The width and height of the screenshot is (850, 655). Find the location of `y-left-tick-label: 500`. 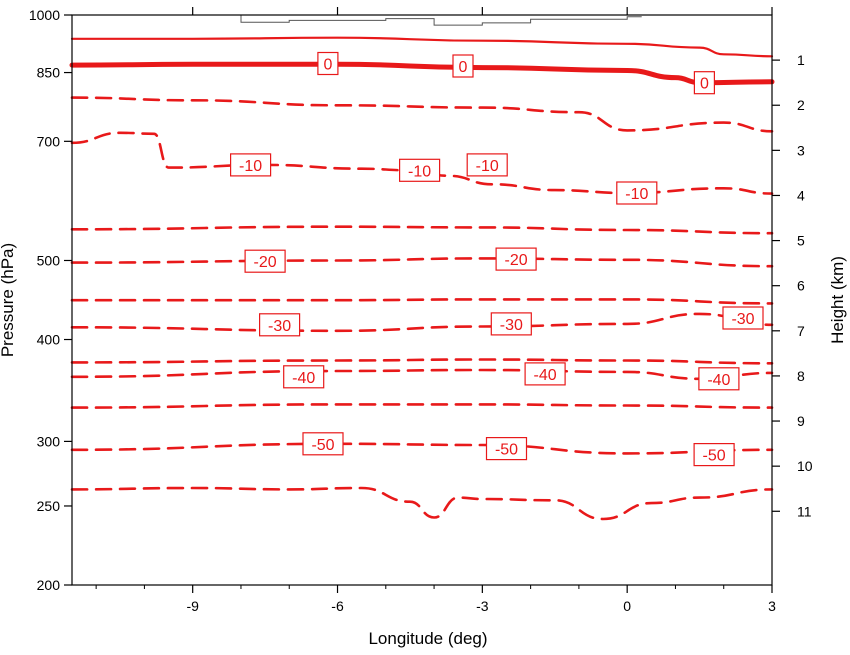

y-left-tick-label: 500 is located at coordinates (49, 260).